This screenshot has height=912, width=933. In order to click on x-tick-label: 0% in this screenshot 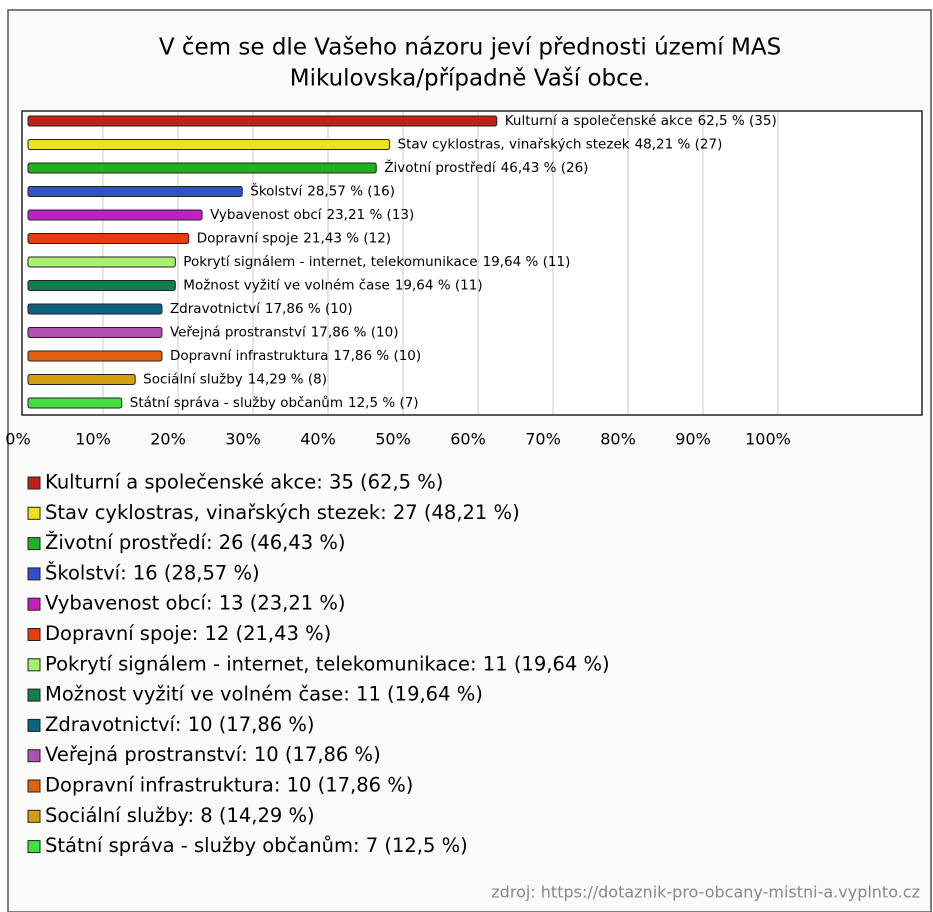, I will do `click(17, 439)`.